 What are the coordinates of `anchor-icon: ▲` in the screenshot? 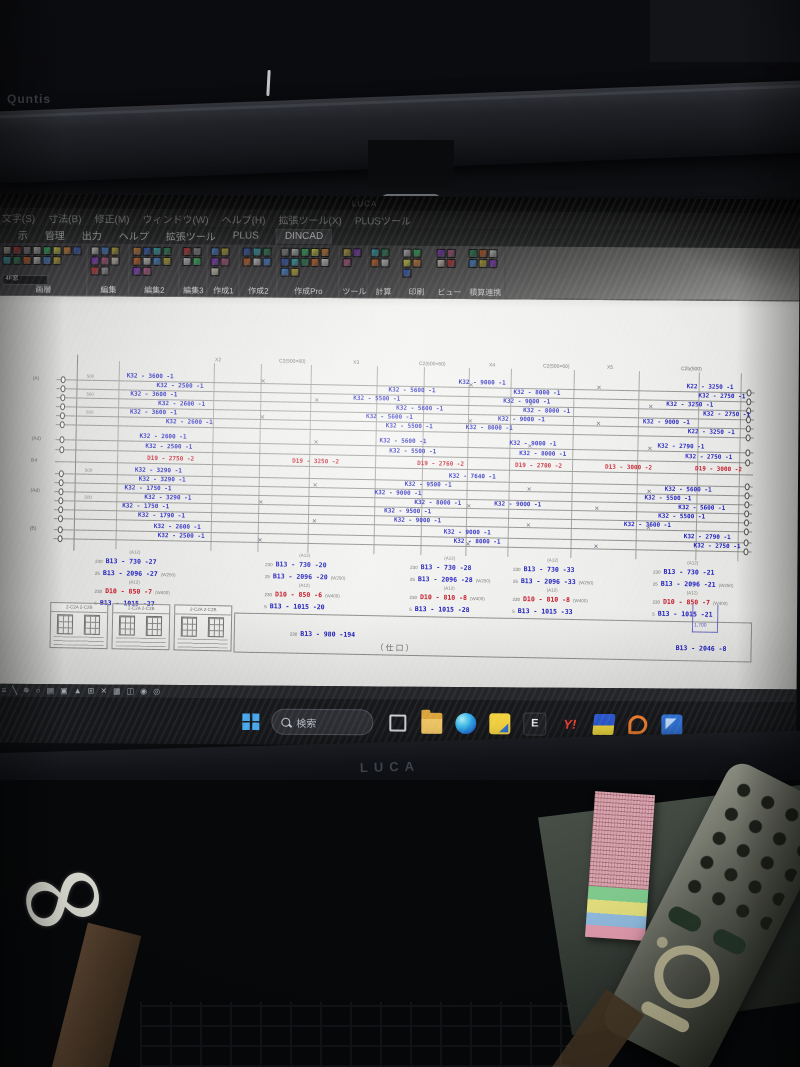 It's located at (77, 691).